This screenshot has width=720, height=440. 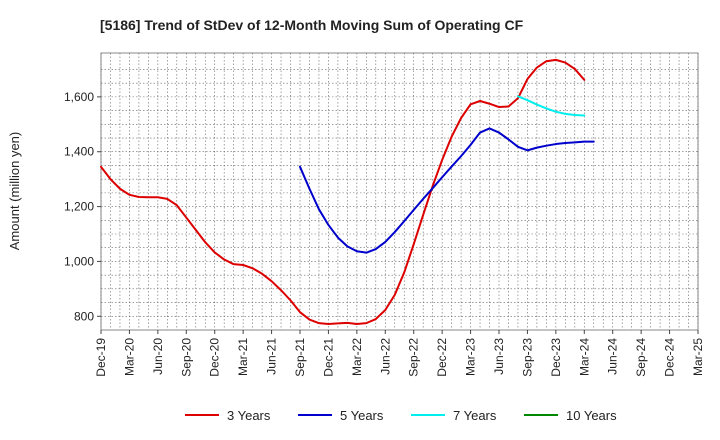 What do you see at coordinates (471, 357) in the screenshot?
I see `x-tick-label: Mar-23` at bounding box center [471, 357].